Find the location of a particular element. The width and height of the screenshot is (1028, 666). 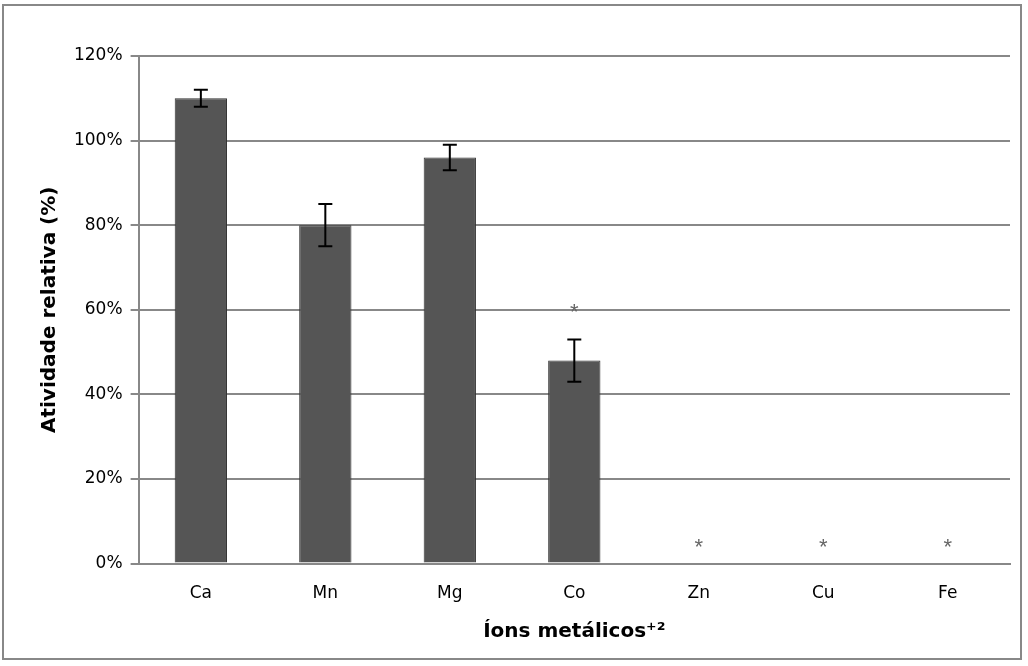

x-tick-label: Mg is located at coordinates (450, 592).